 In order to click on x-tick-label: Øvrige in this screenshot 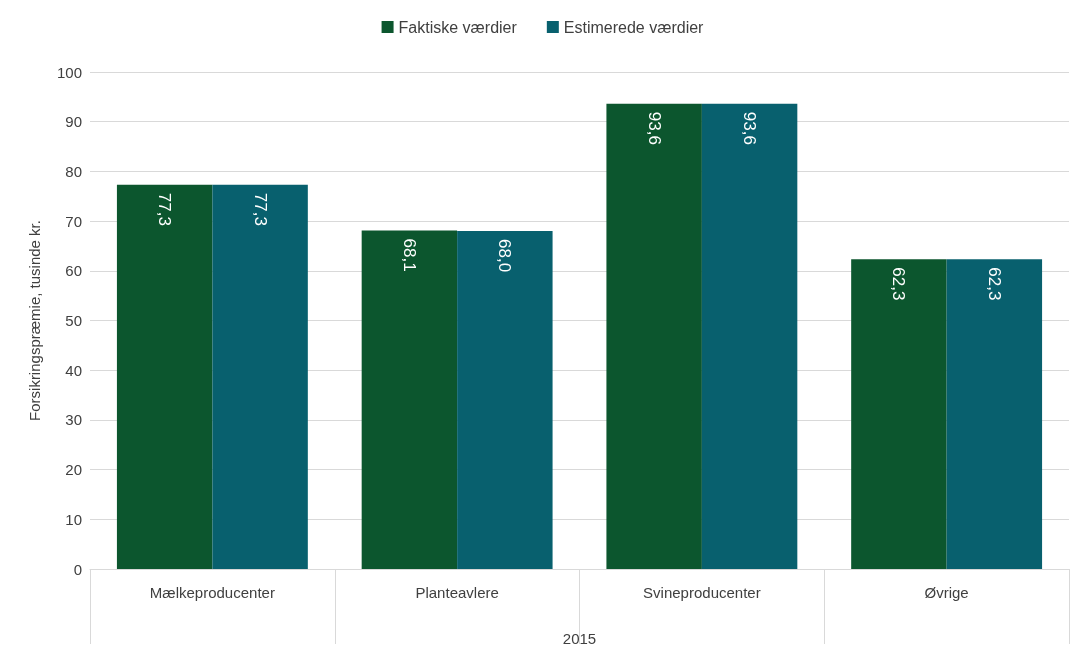, I will do `click(946, 592)`.